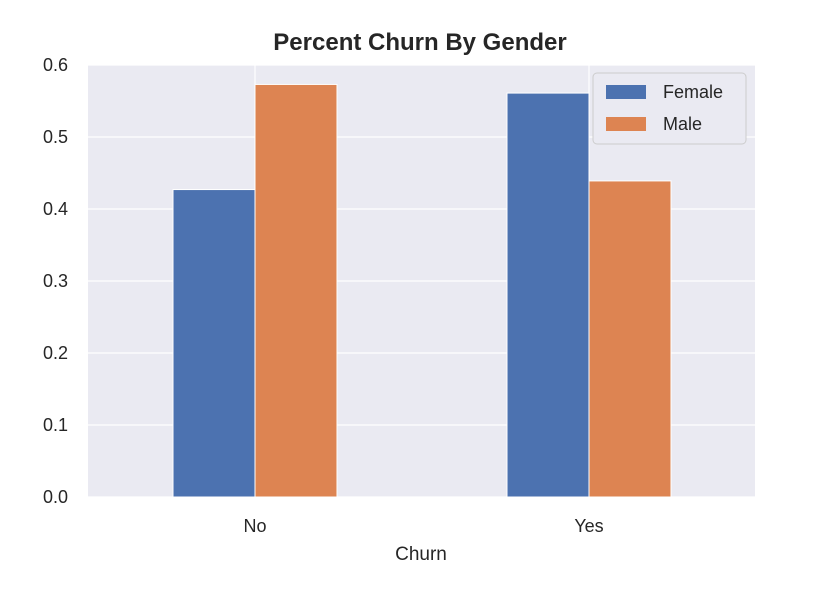  I want to click on y-tick-label: 0.2, so click(55, 353).